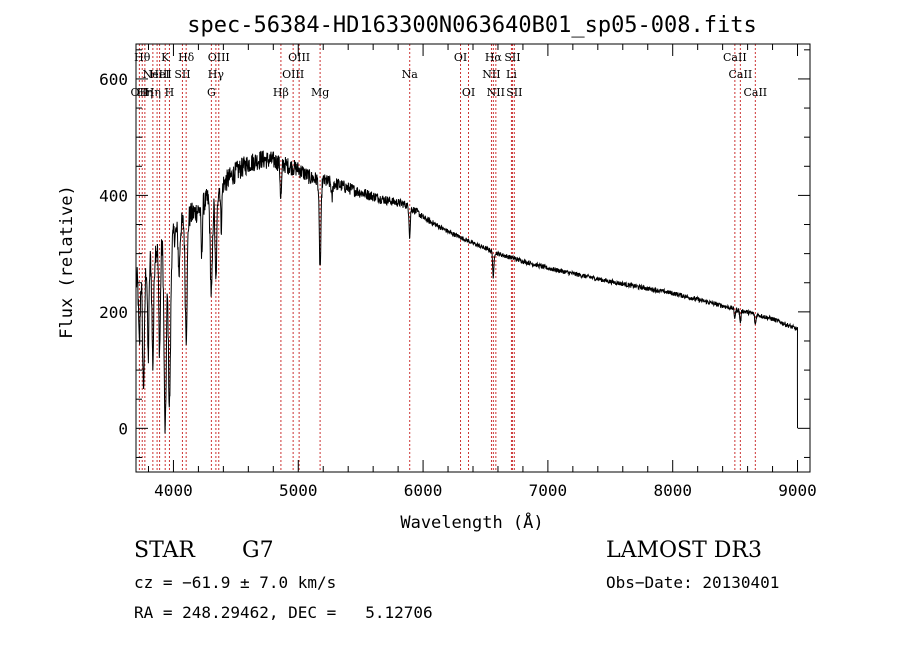 Image resolution: width=900 pixels, height=649 pixels. What do you see at coordinates (283, 612) in the screenshot?
I see `coordinates-text: RA = 248.29462, DEC = 5.12706` at bounding box center [283, 612].